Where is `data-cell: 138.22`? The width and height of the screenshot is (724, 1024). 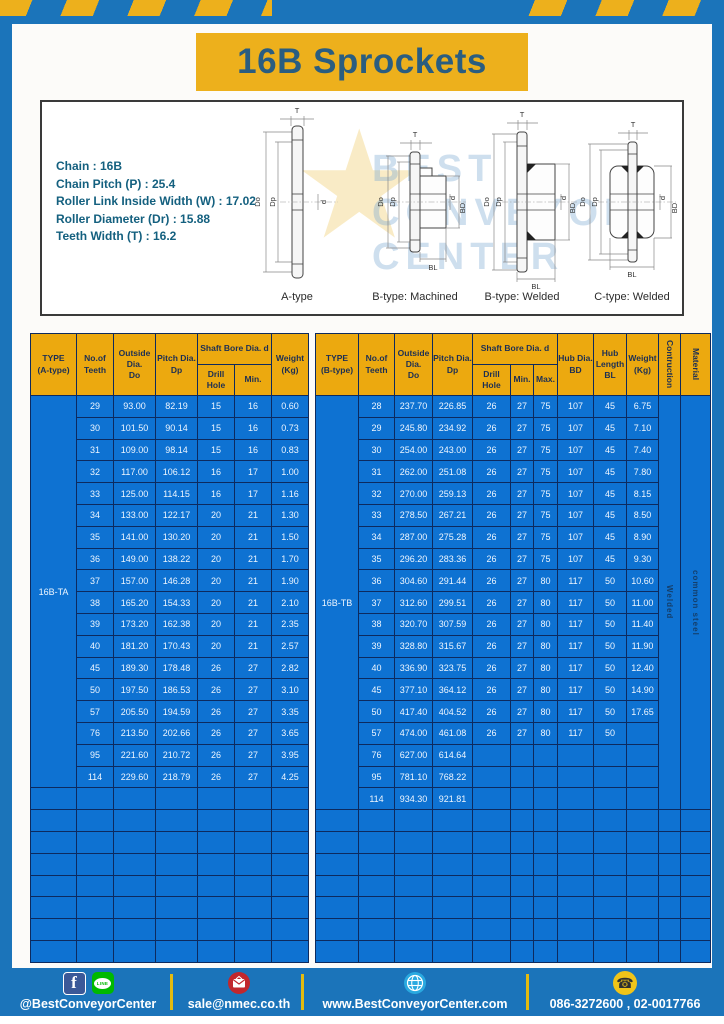 data-cell: 138.22 is located at coordinates (176, 559).